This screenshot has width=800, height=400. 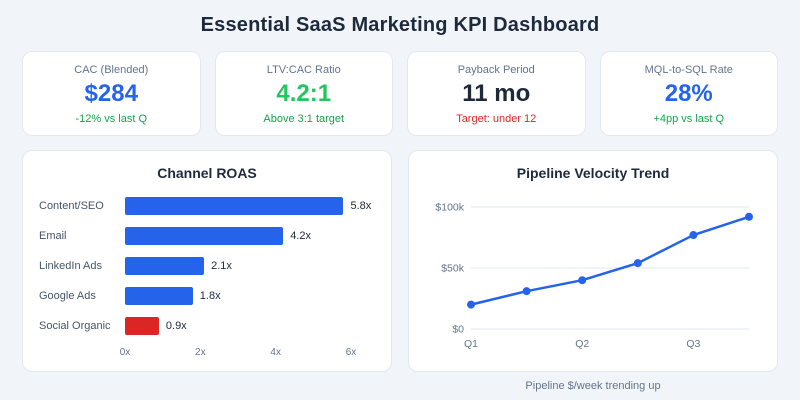 What do you see at coordinates (221, 266) in the screenshot?
I see `roas-bar-value: 2.1x` at bounding box center [221, 266].